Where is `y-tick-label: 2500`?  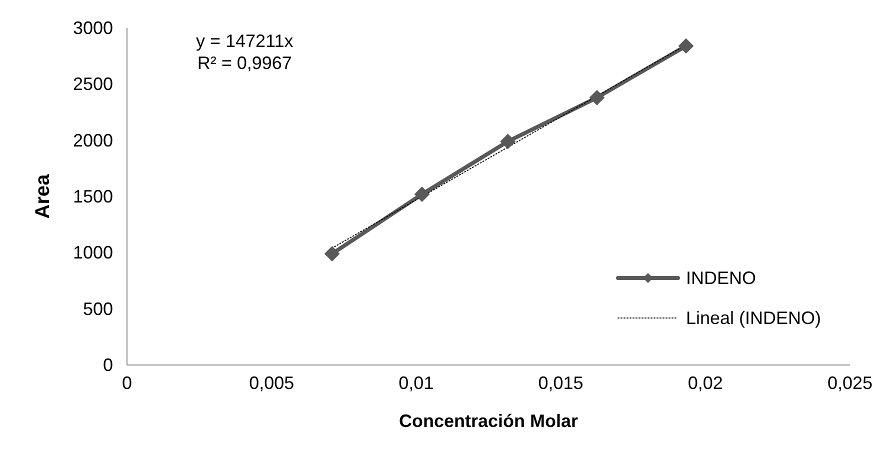
y-tick-label: 2500 is located at coordinates (92, 84).